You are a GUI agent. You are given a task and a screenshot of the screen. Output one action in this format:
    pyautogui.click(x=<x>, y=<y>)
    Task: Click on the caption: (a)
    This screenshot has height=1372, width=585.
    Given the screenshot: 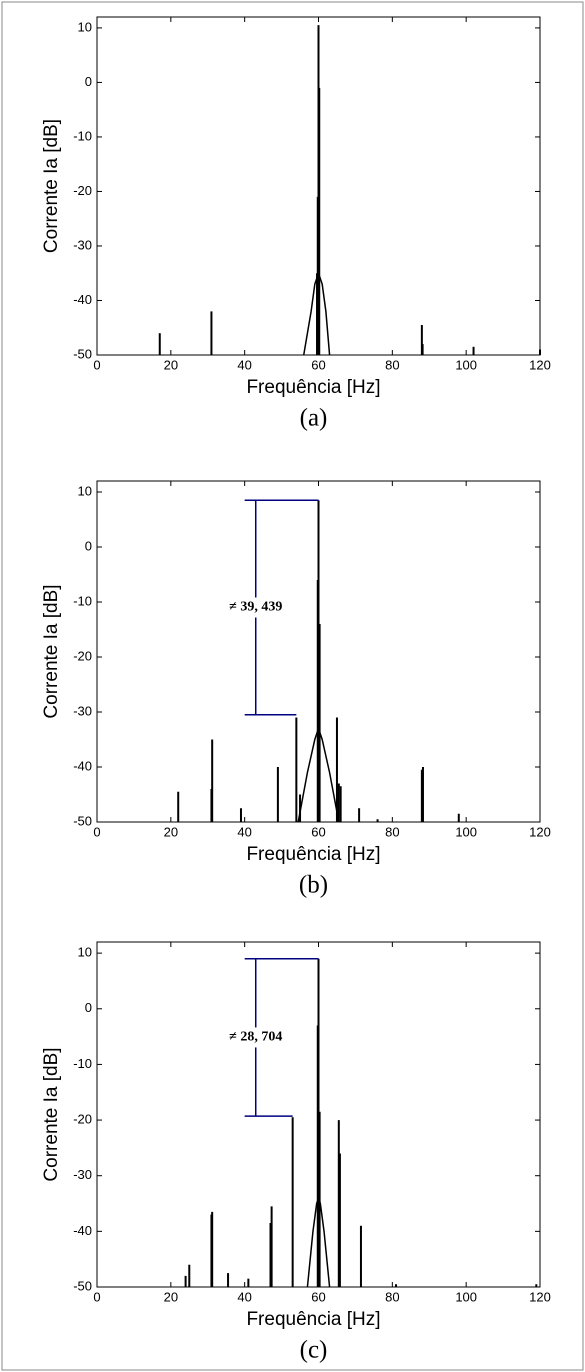 What is the action you would take?
    pyautogui.click(x=314, y=418)
    